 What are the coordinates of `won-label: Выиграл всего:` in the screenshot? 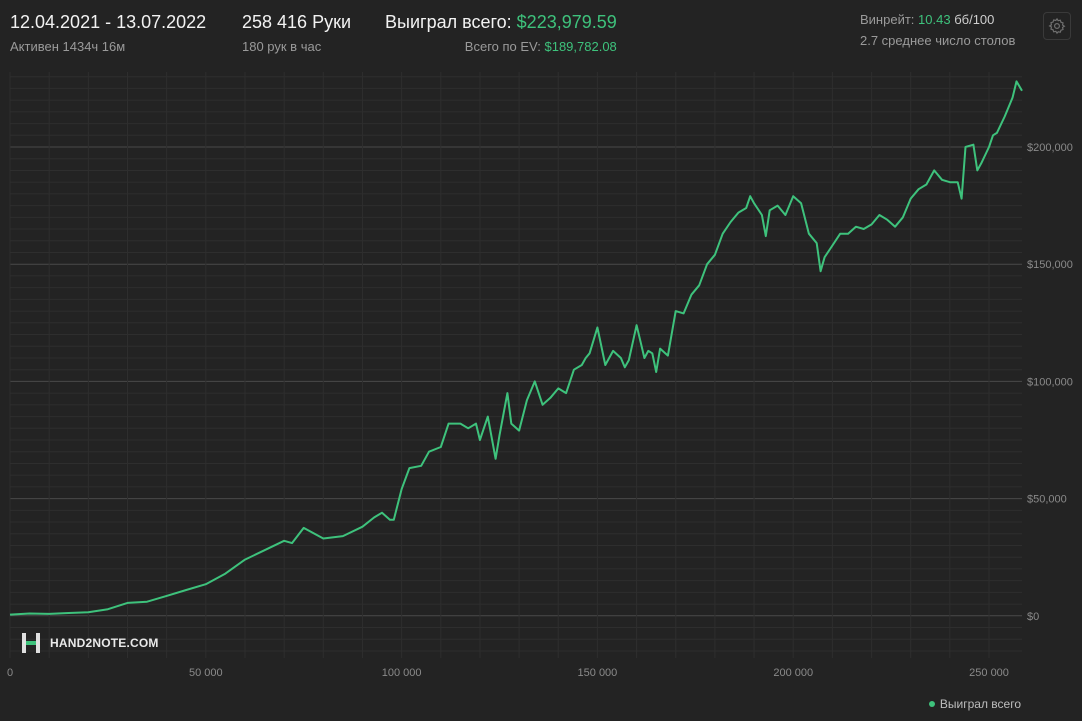 It's located at (448, 22).